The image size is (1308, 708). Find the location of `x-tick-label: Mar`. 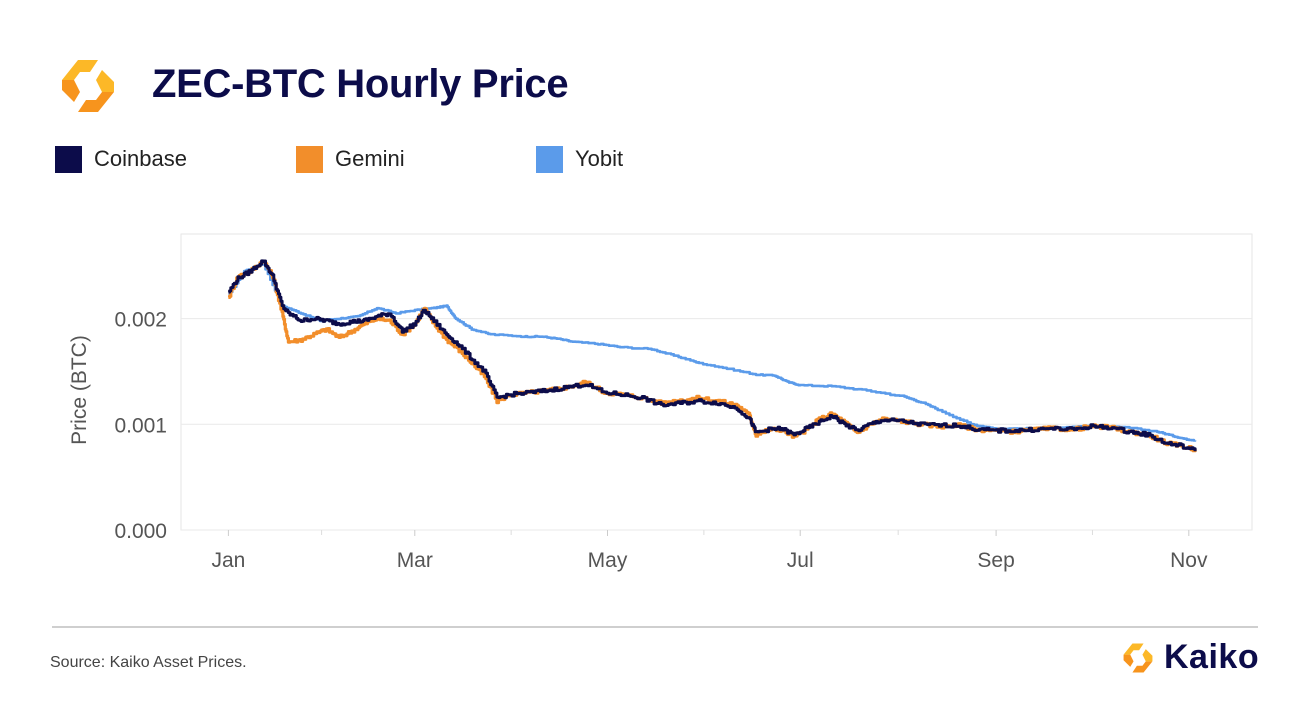

x-tick-label: Mar is located at coordinates (415, 560).